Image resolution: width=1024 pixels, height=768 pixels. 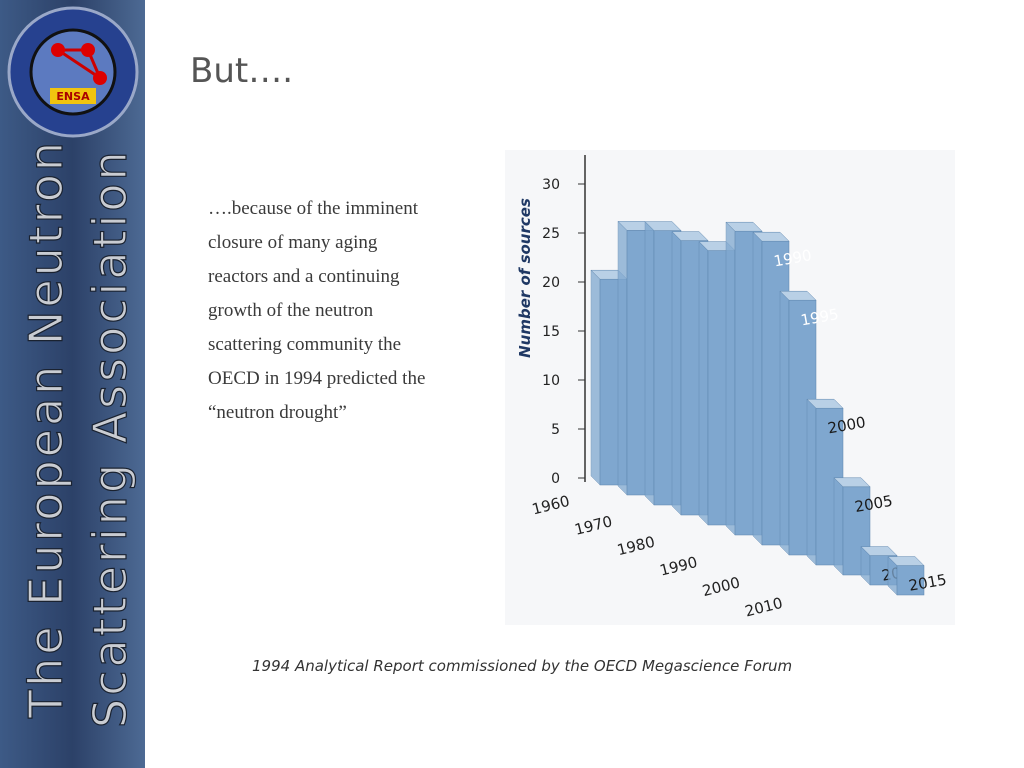 I want to click on paragraph-line: growth of the neutron, so click(x=291, y=310).